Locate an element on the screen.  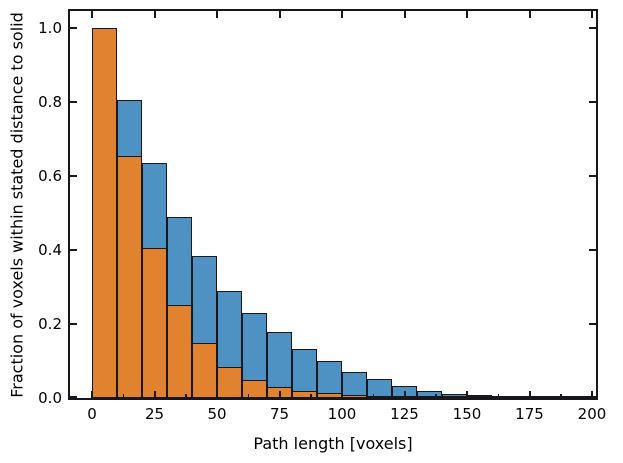
x-tick-label: 75 is located at coordinates (279, 414).